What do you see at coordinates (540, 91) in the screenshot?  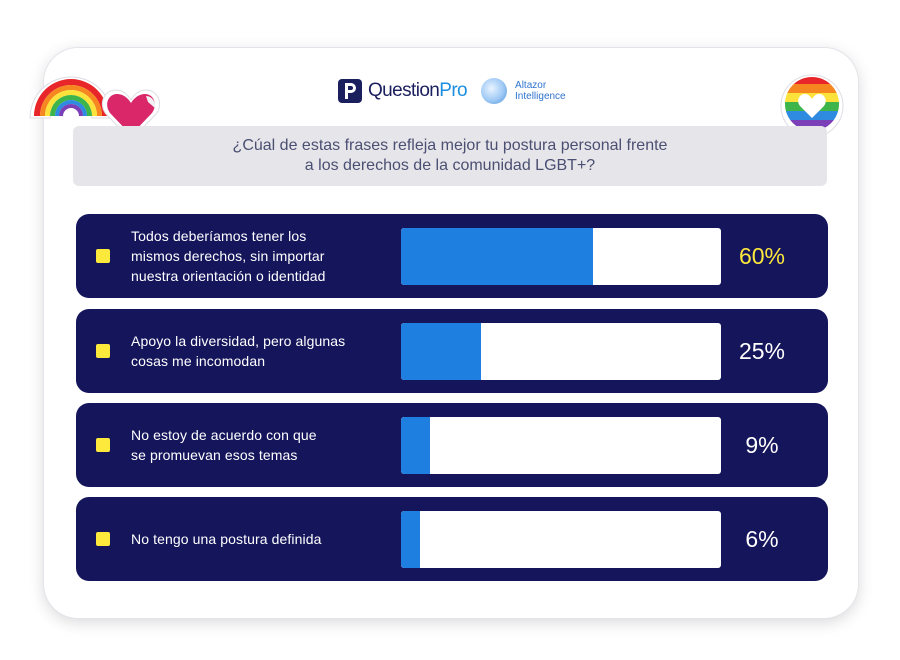 I see `altazor-wordmark: Altazor Intelligence` at bounding box center [540, 91].